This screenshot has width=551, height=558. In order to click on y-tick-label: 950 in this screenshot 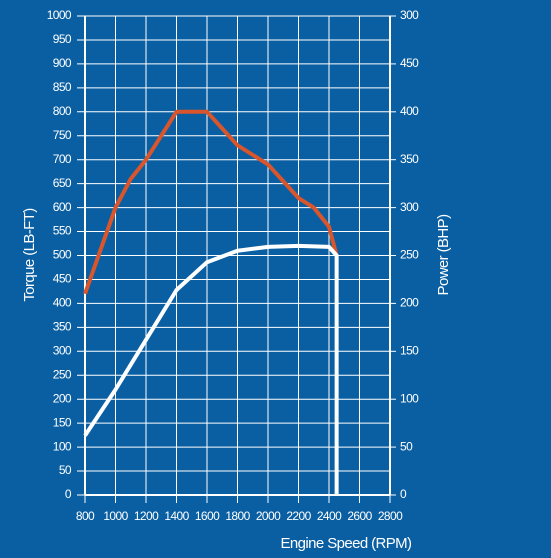, I will do `click(62, 39)`.